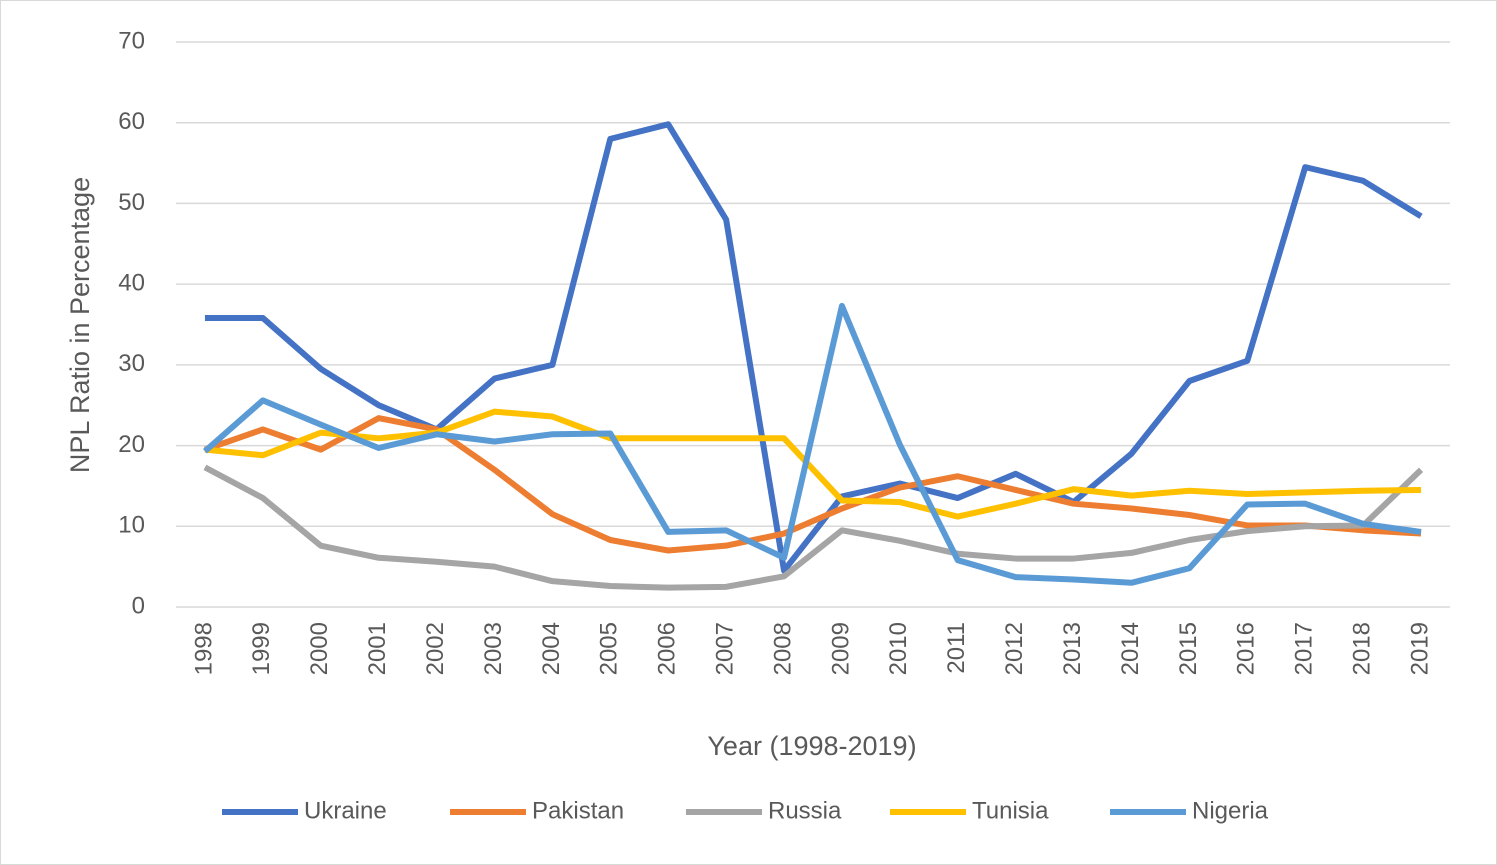 This screenshot has width=1497, height=865. Describe the element at coordinates (811, 746) in the screenshot. I see `x-axis-title: Year (1998-2019)` at that location.